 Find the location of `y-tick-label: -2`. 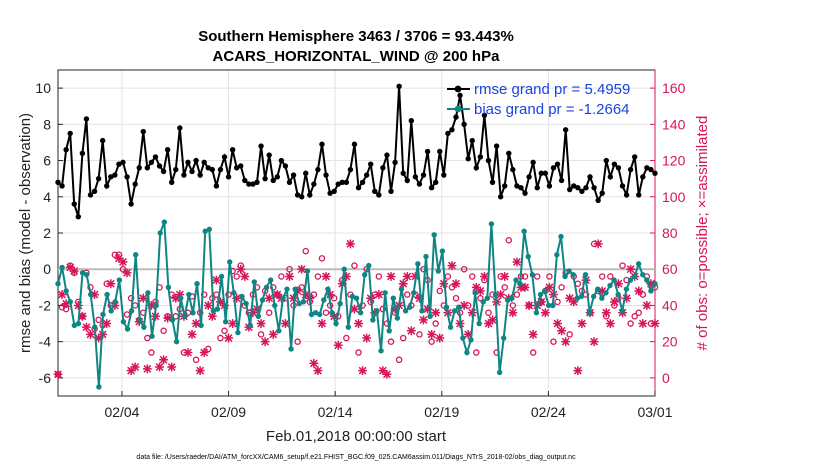

y-tick-label: -2 is located at coordinates (45, 305).